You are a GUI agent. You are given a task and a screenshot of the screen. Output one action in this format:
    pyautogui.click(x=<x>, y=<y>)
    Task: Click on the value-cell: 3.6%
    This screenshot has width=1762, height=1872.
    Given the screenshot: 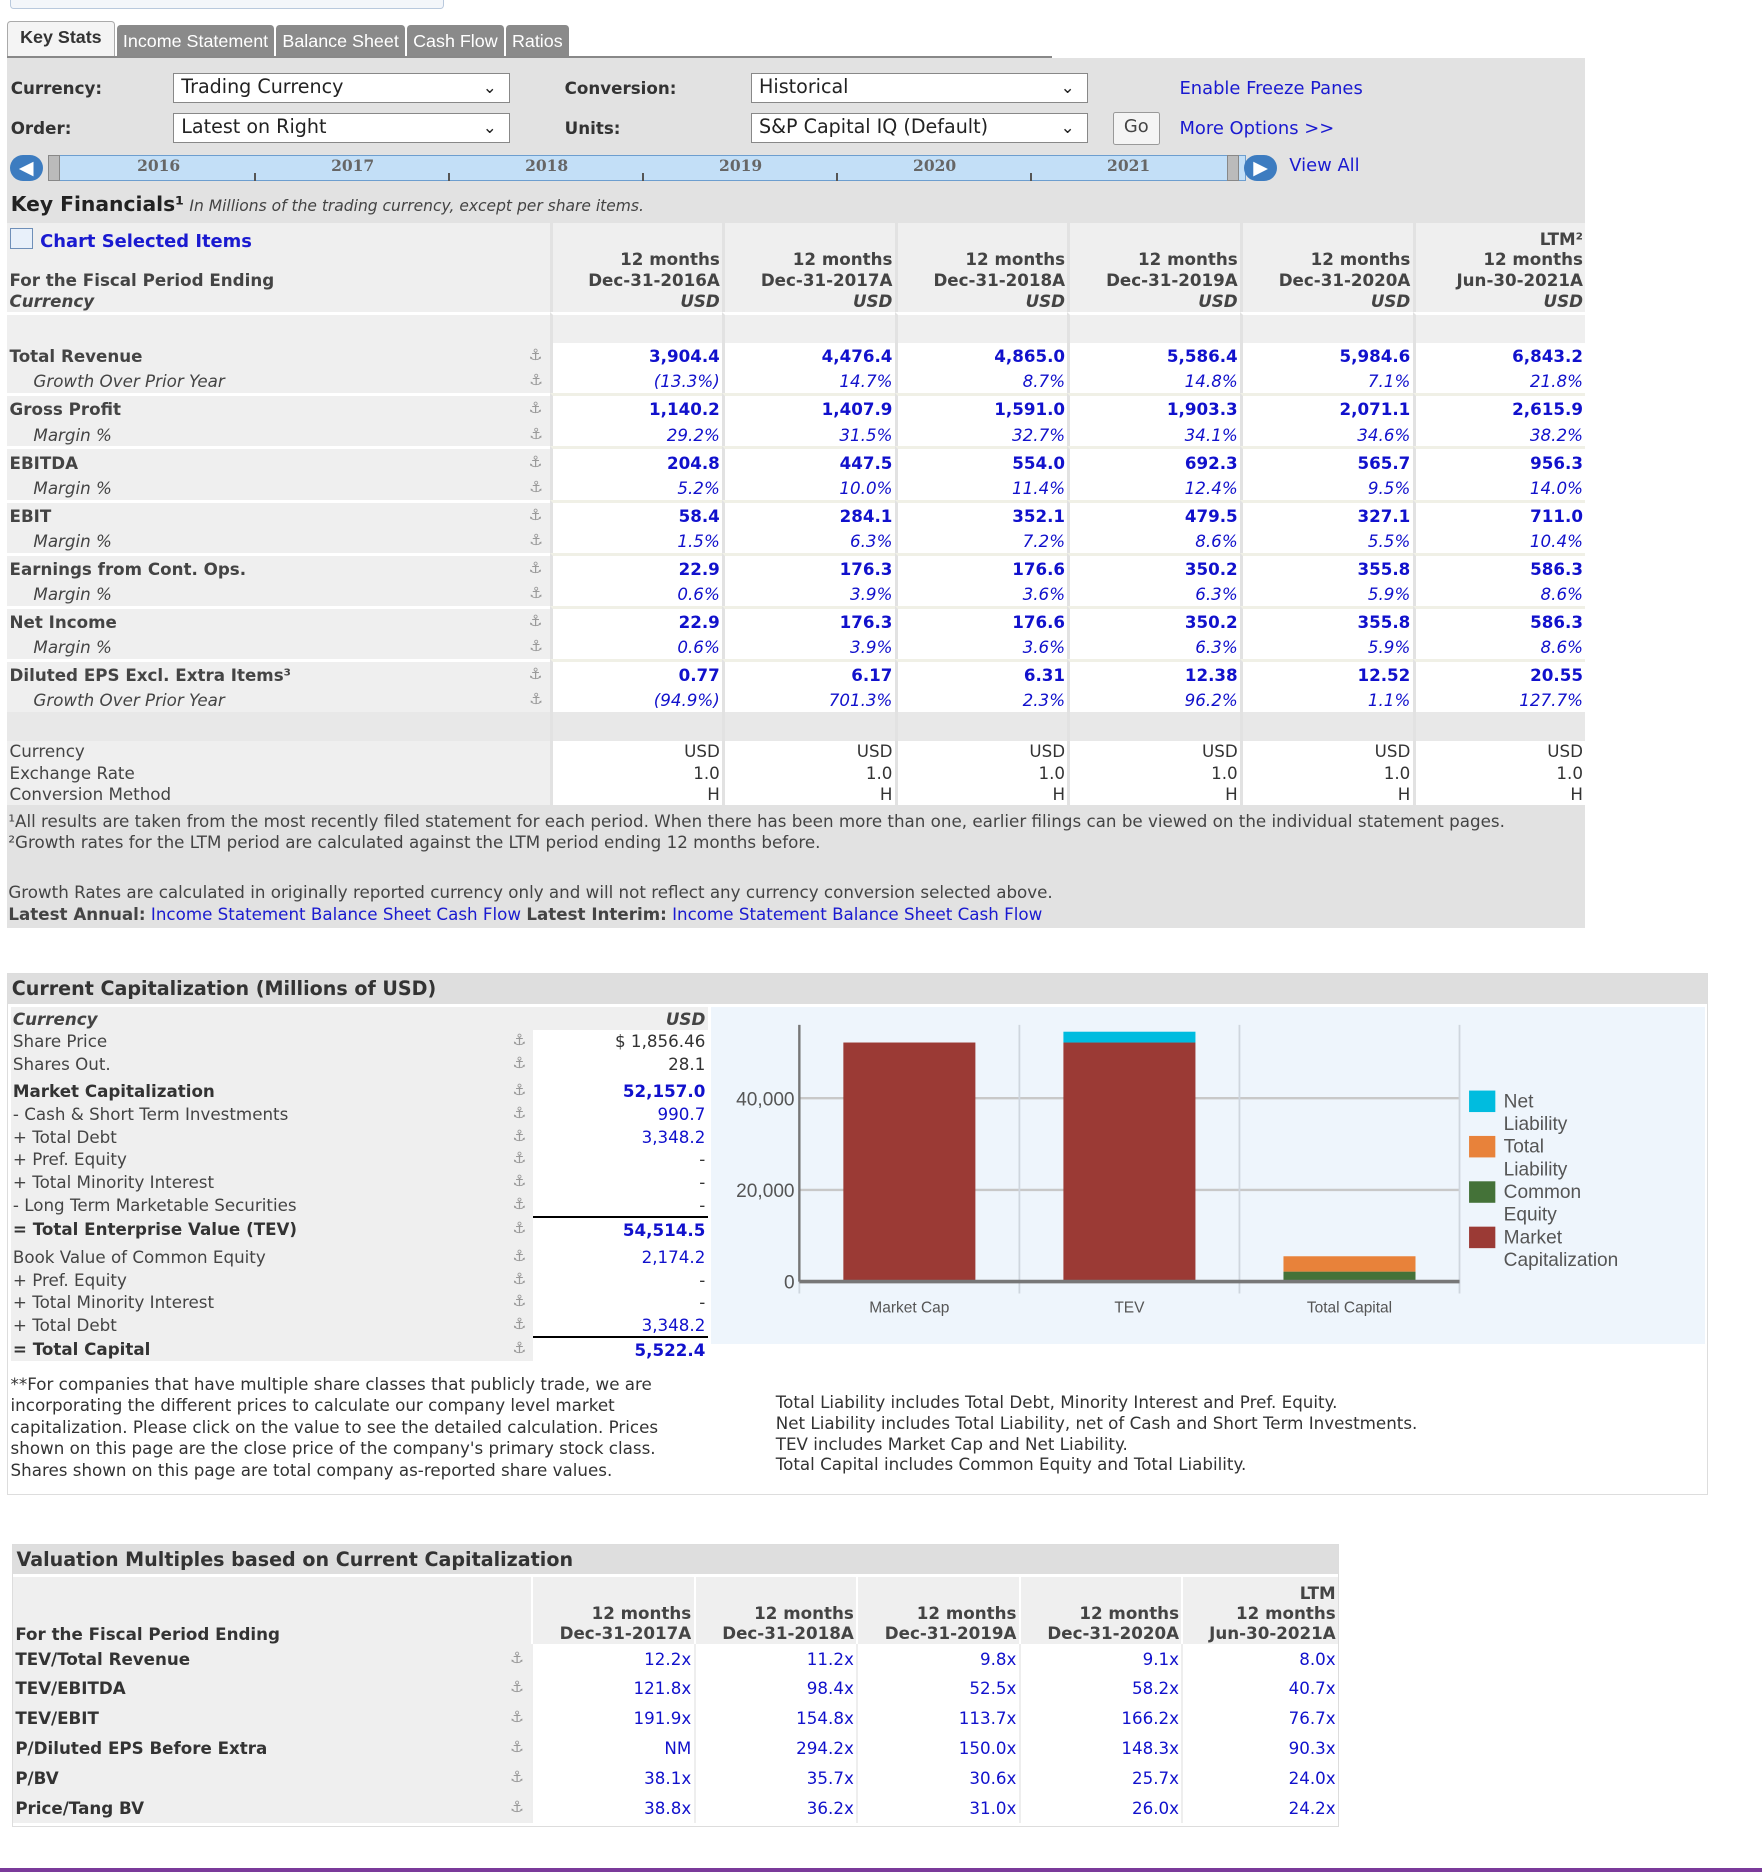 What is the action you would take?
    pyautogui.click(x=981, y=593)
    